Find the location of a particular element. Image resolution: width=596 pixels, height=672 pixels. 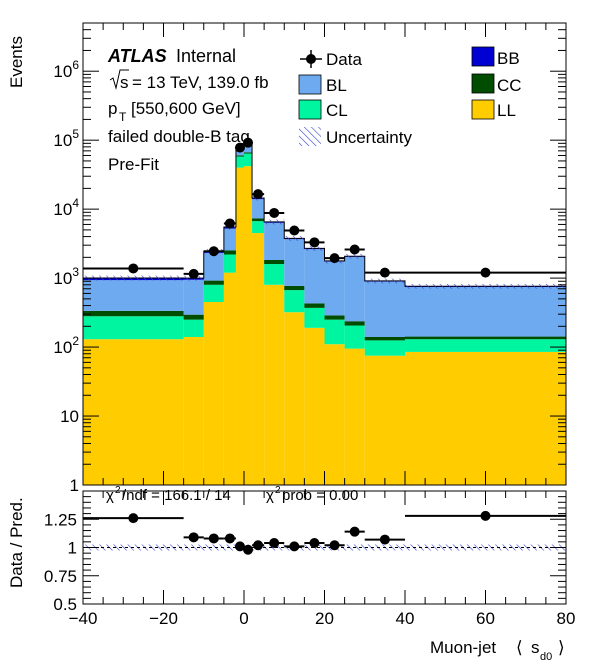

legend-swatch-cl is located at coordinates (310, 109).